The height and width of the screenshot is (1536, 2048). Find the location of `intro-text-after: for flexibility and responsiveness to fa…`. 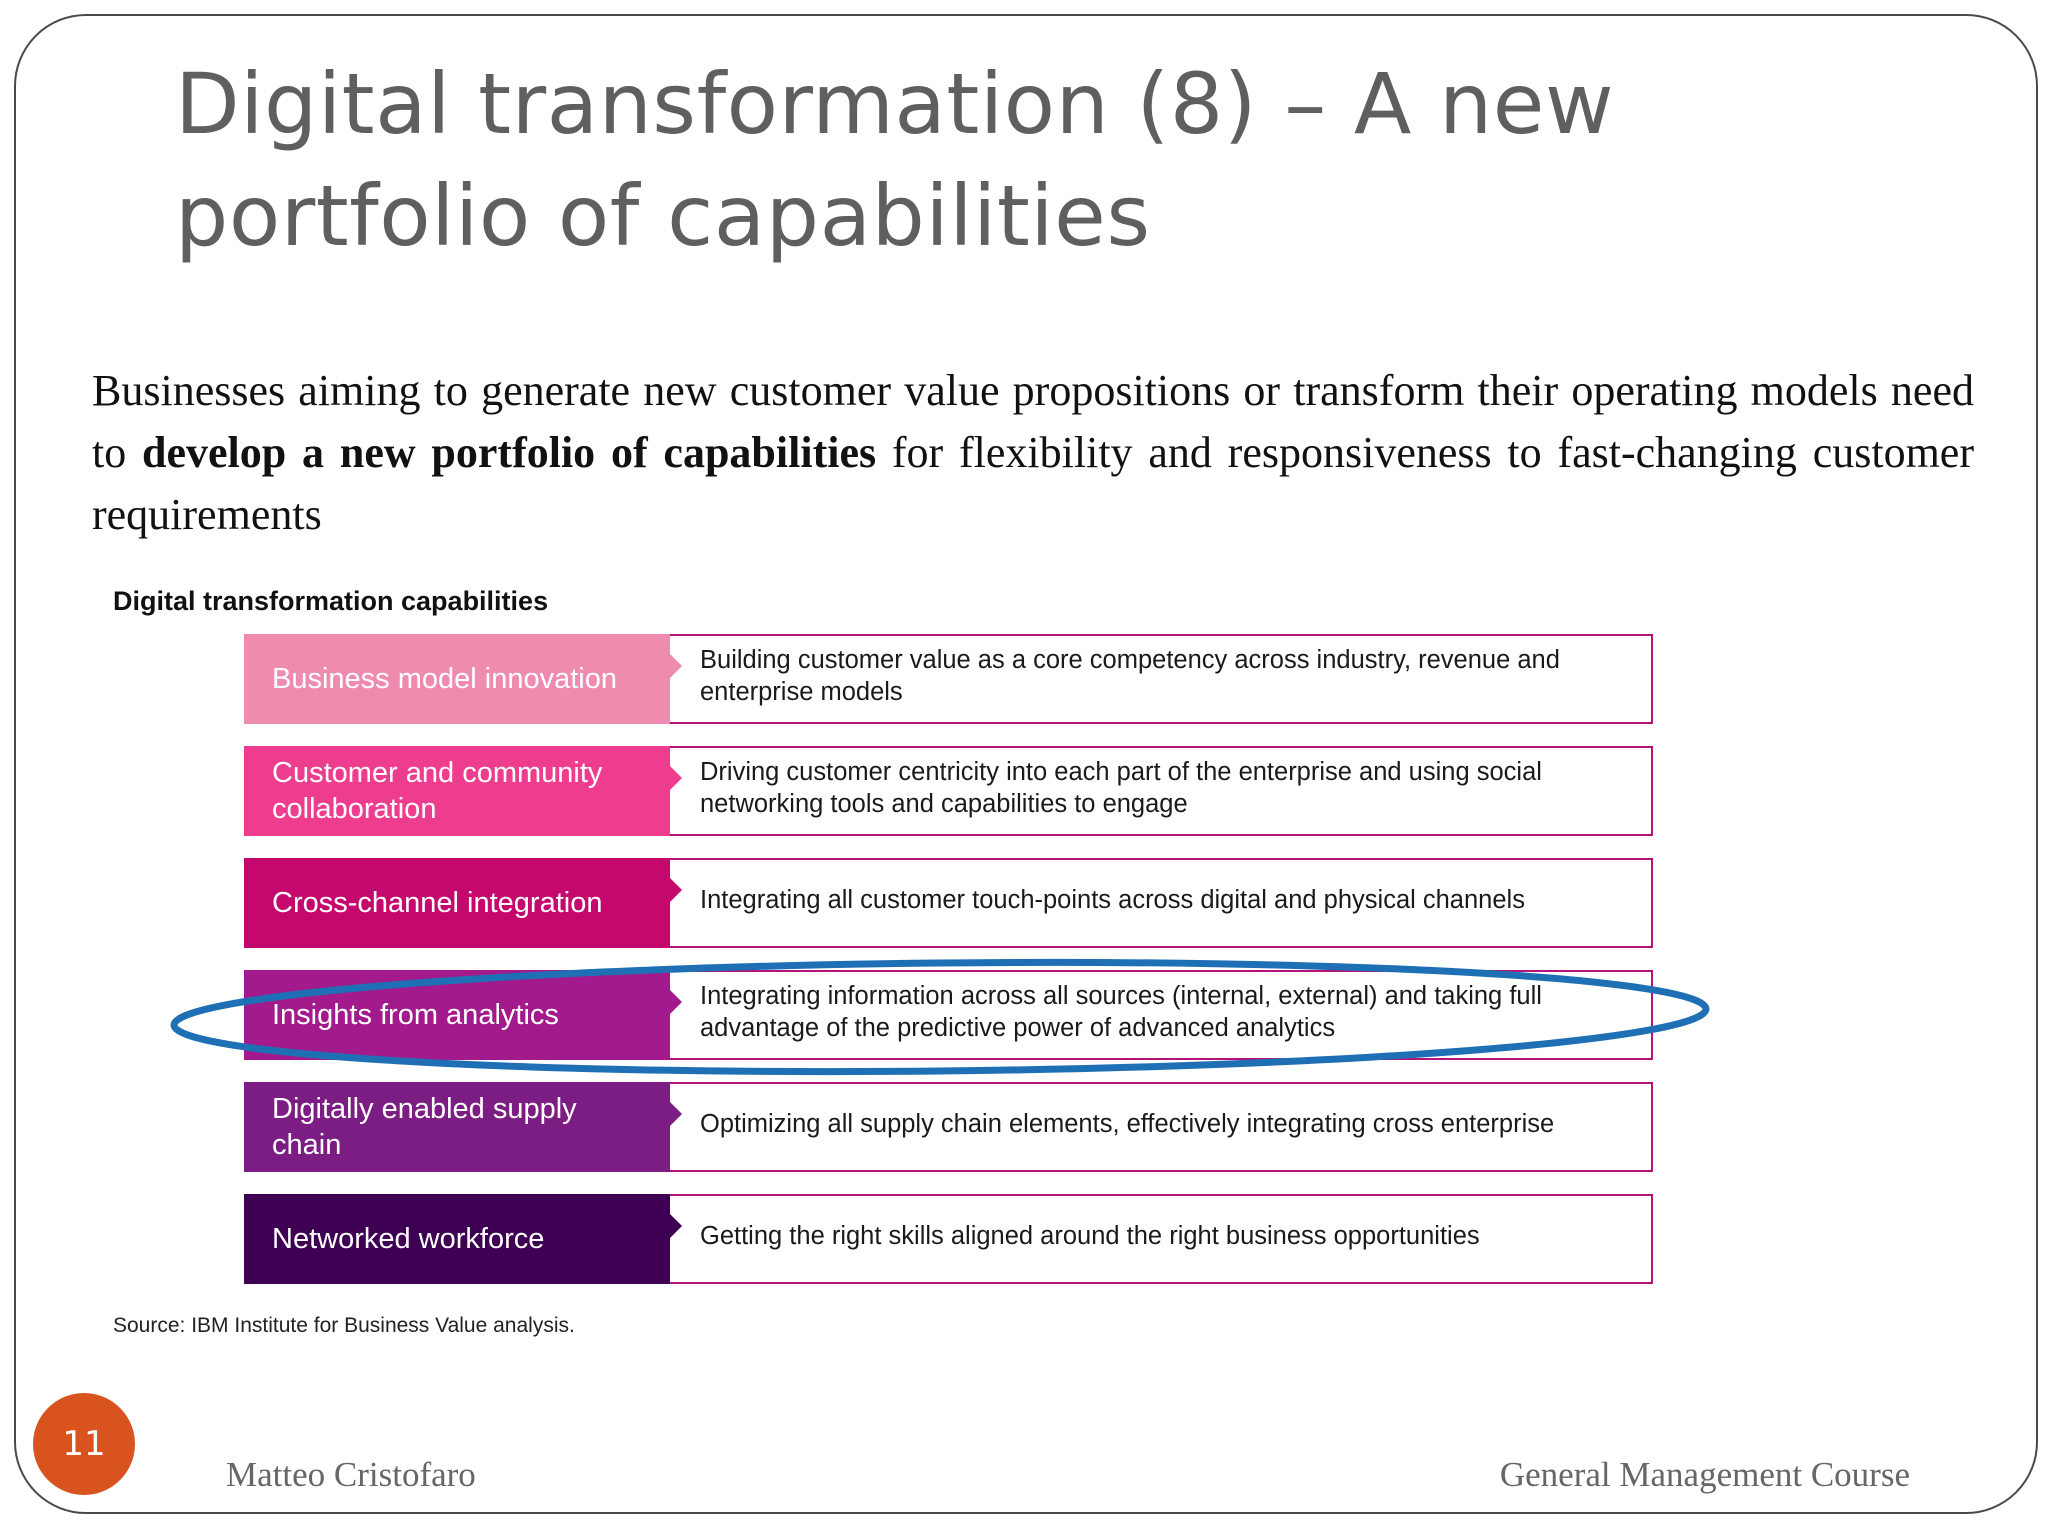

intro-text-after: for flexibility and responsiveness to fa… is located at coordinates (1033, 483).